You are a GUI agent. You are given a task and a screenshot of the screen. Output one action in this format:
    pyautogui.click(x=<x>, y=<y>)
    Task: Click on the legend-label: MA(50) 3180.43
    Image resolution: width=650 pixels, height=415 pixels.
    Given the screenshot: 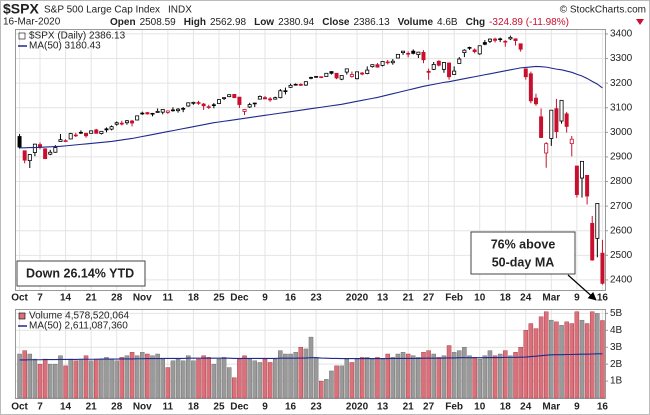 What is the action you would take?
    pyautogui.click(x=65, y=46)
    